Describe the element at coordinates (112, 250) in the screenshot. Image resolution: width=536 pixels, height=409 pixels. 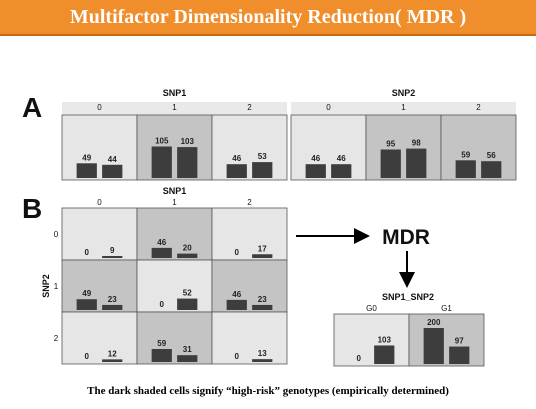
I see `bar-value-label: 9` at that location.